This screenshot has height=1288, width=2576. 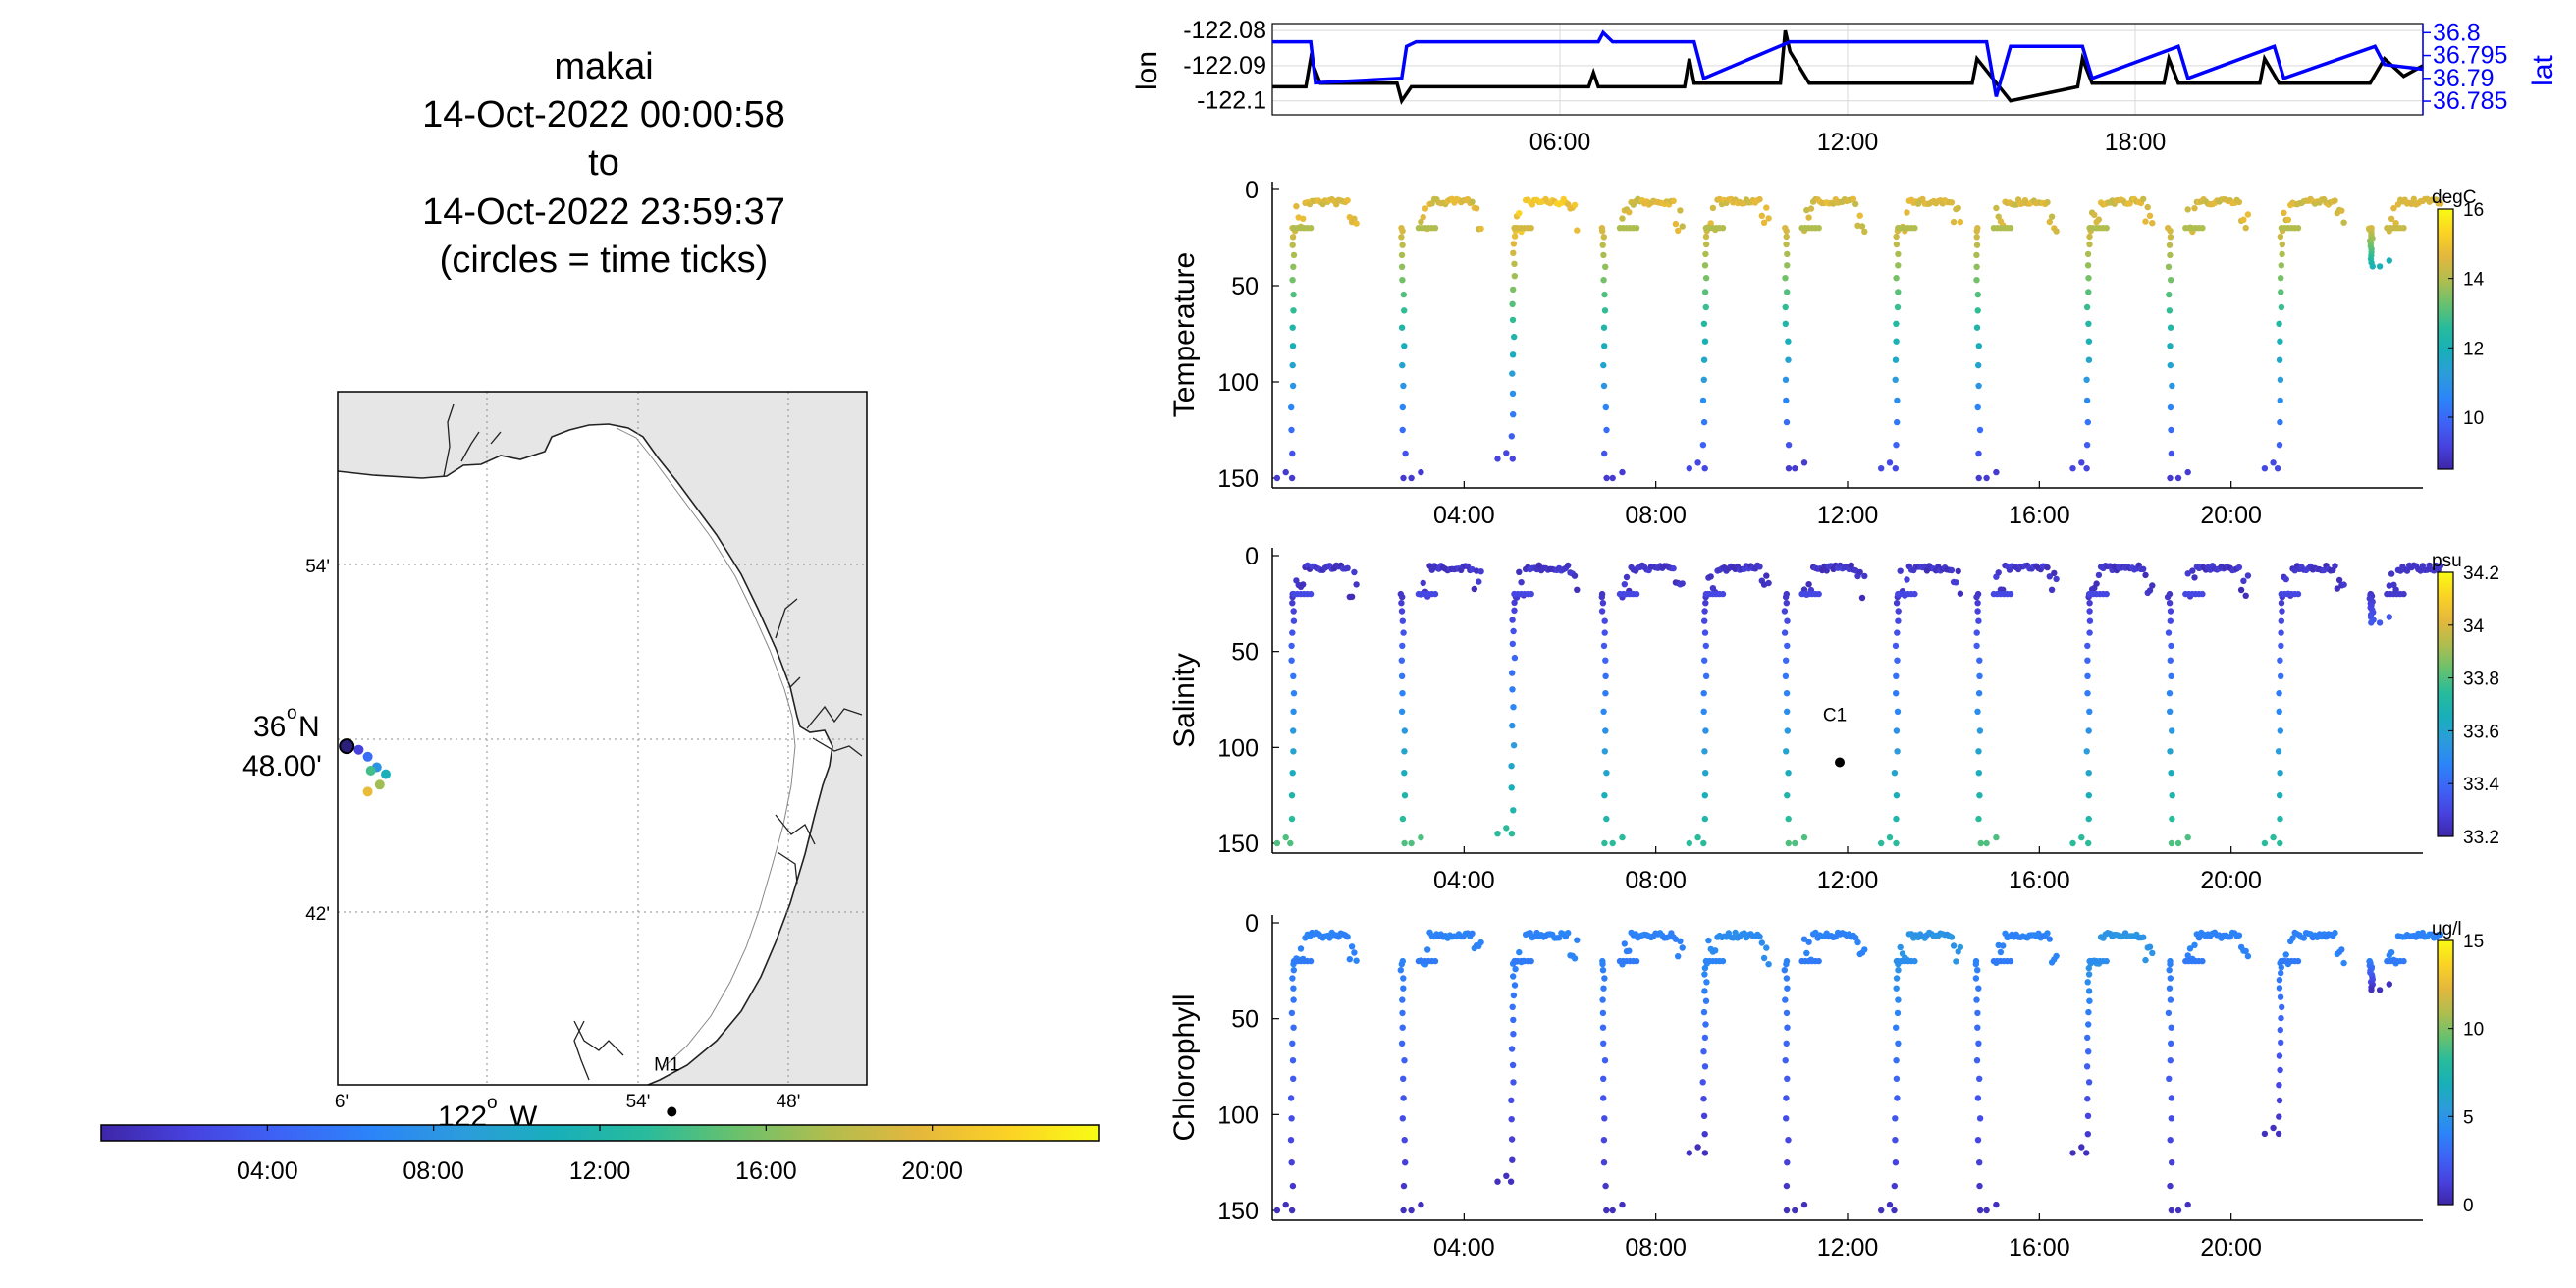 I want to click on map-lon-tick-6: 6', so click(x=342, y=1102).